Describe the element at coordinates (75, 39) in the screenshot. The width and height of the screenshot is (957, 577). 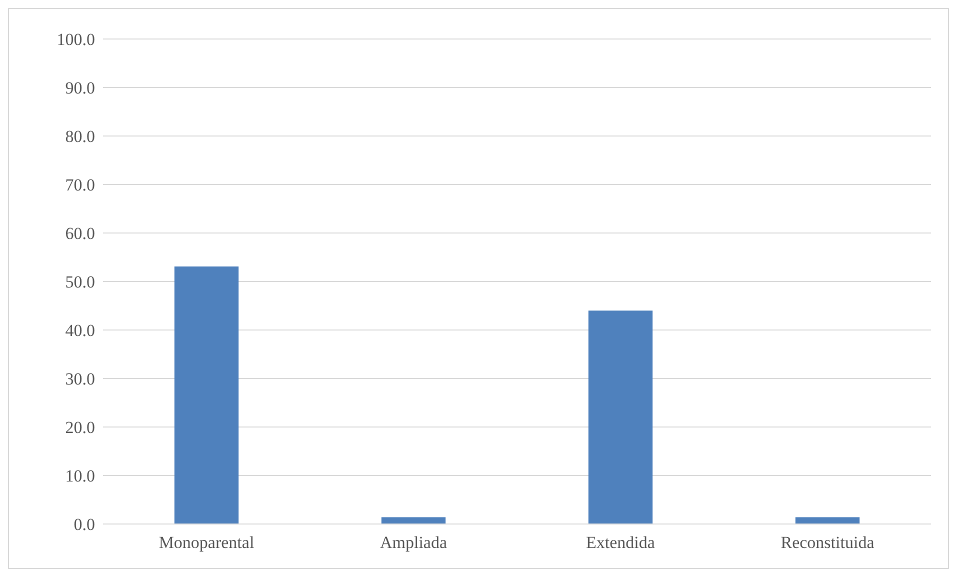
I see `y-tick-label: 100.0` at that location.